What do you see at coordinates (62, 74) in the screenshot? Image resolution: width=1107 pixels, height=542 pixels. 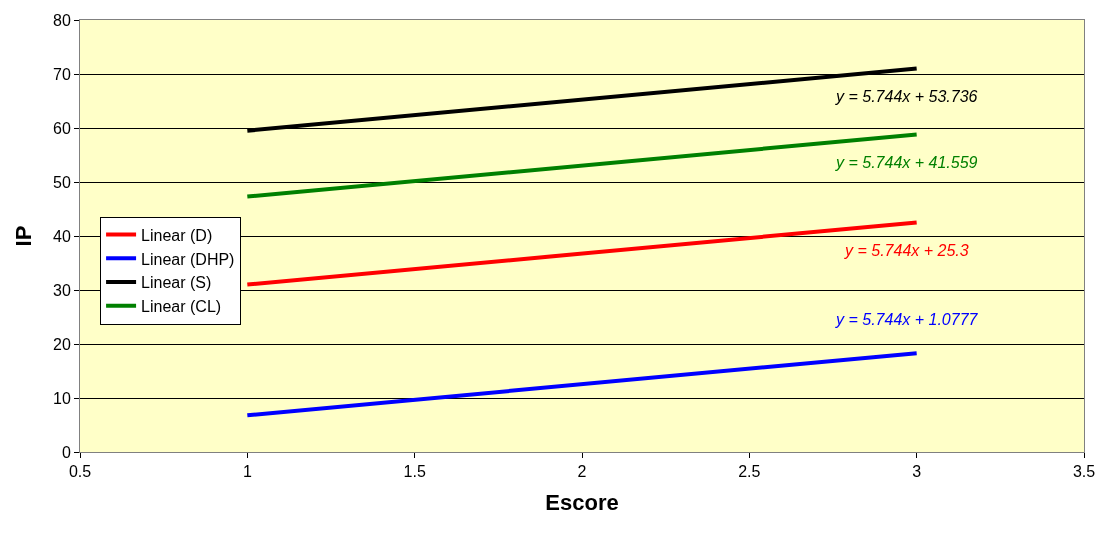 I see `y-tick-label: 70` at bounding box center [62, 74].